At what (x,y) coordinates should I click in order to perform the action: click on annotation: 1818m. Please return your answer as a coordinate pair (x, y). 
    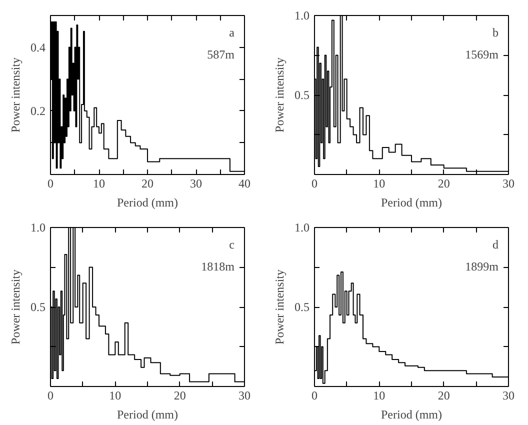
    Looking at the image, I should click on (218, 267).